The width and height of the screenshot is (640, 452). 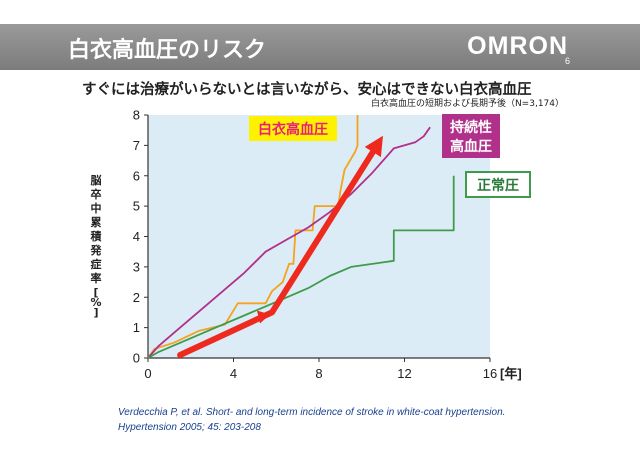 I want to click on y-tick-label: 8, so click(x=136, y=115).